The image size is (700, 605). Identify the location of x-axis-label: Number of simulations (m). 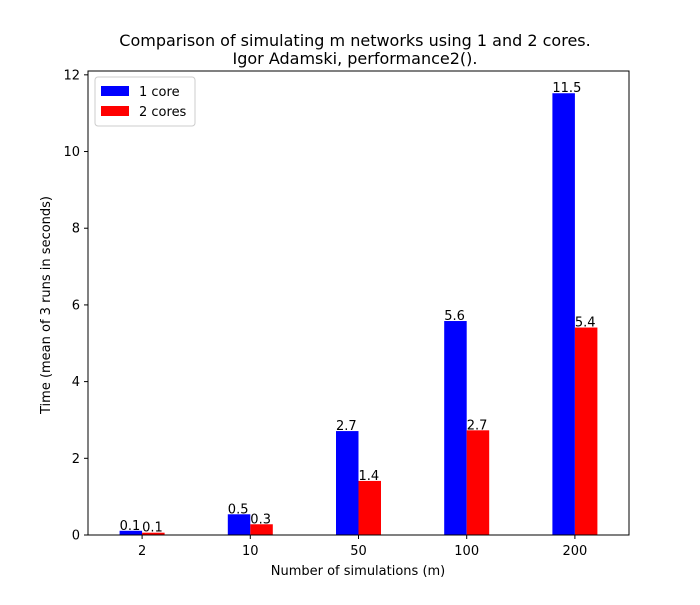
(358, 571).